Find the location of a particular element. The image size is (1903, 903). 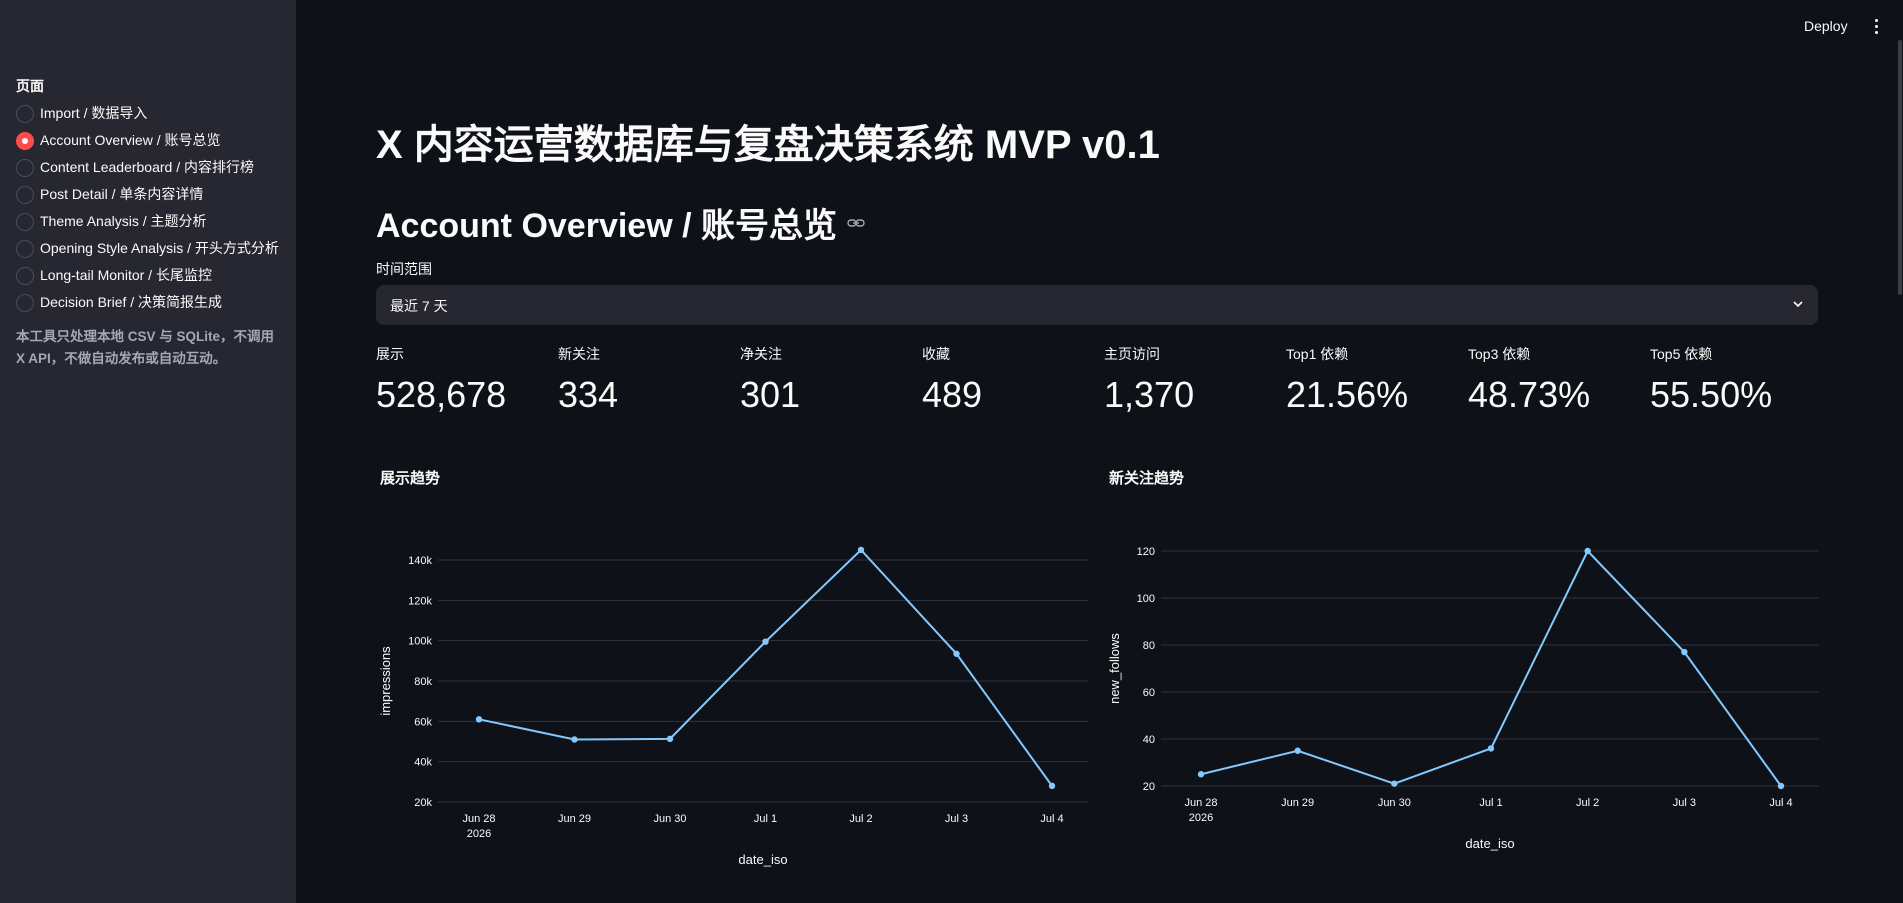

more-vertical-icon is located at coordinates (1876, 27).